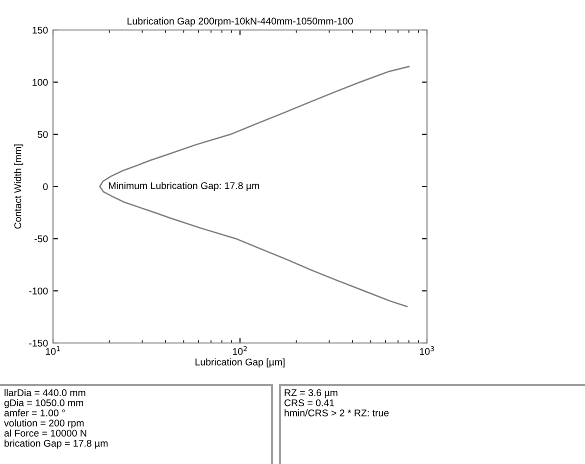 The image size is (585, 464). Describe the element at coordinates (45, 186) in the screenshot. I see `y-tick-label: 0` at that location.